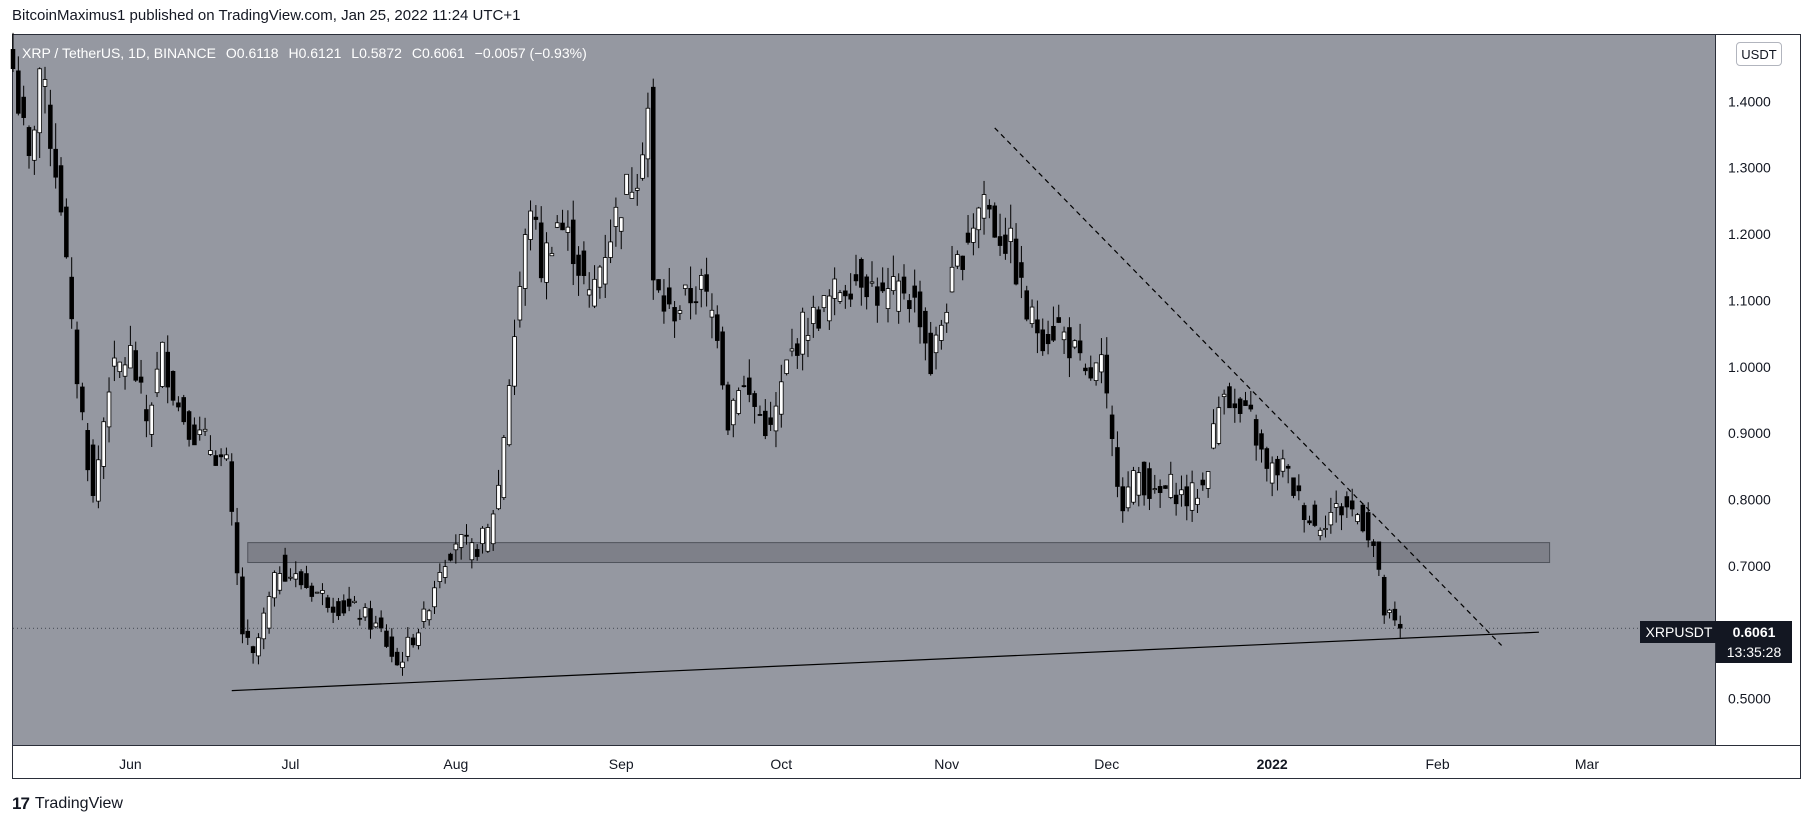 Image resolution: width=1813 pixels, height=826 pixels. Describe the element at coordinates (455, 764) in the screenshot. I see `x-tick-label: Aug` at that location.